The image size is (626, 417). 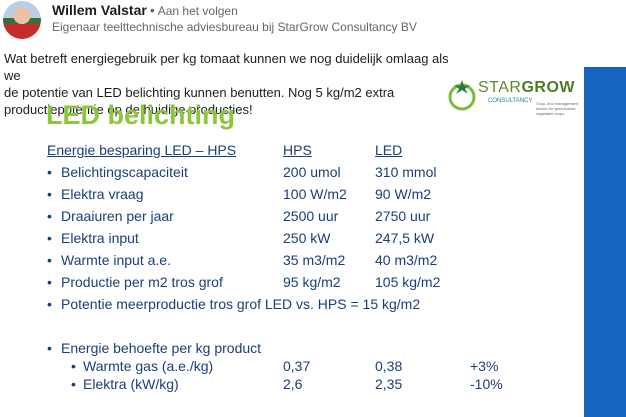 What do you see at coordinates (142, 150) in the screenshot?
I see `table-header-label: Energie besparing LED – HPS` at bounding box center [142, 150].